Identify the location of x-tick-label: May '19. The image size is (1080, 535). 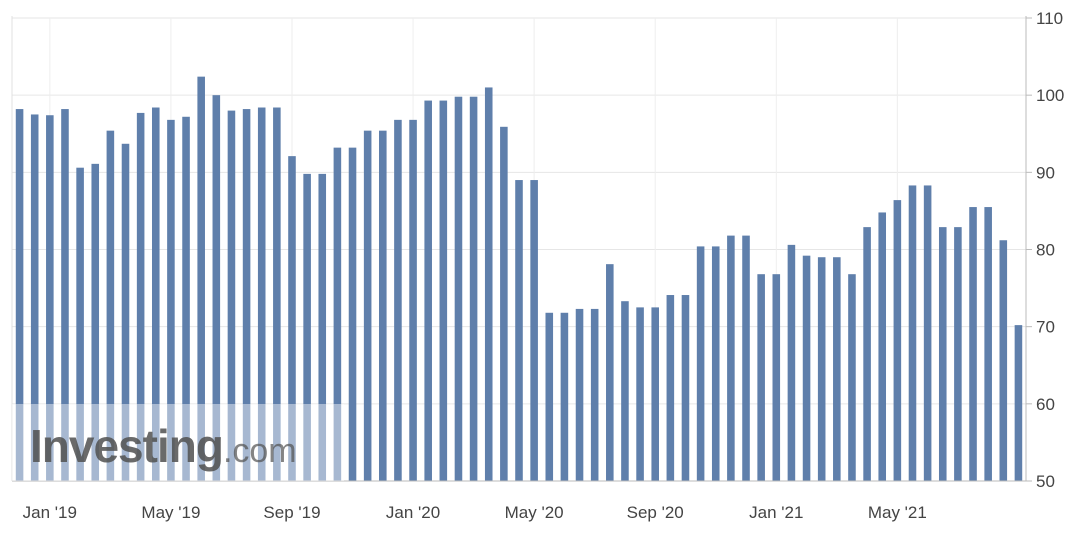
(170, 512).